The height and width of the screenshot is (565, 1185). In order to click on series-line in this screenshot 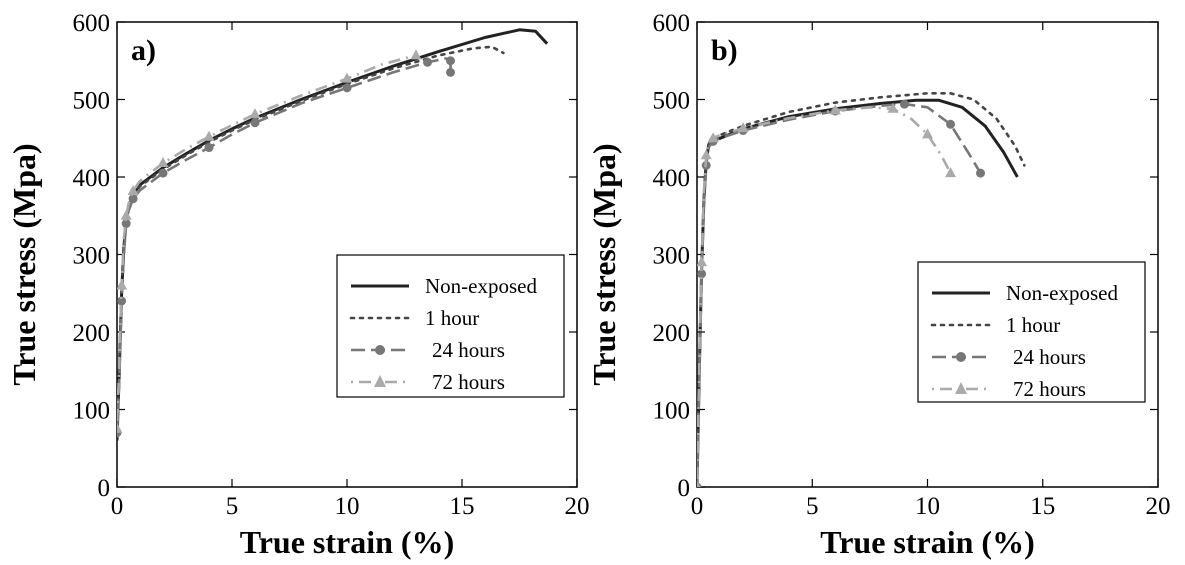, I will do `click(824, 296)`.